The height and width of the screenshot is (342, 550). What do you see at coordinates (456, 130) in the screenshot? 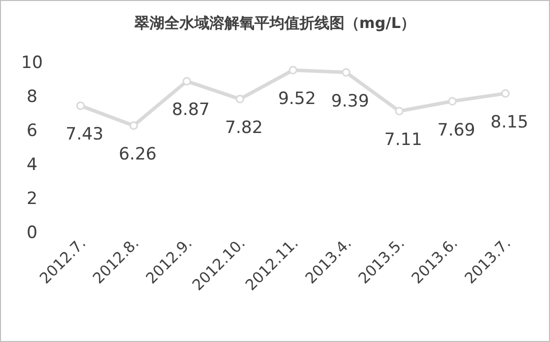
I see `data-label: 7.69` at bounding box center [456, 130].